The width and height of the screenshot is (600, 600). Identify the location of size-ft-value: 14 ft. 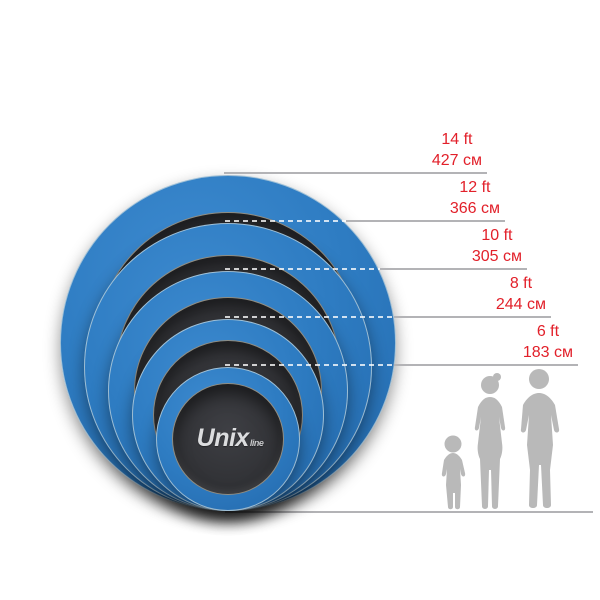
(457, 139).